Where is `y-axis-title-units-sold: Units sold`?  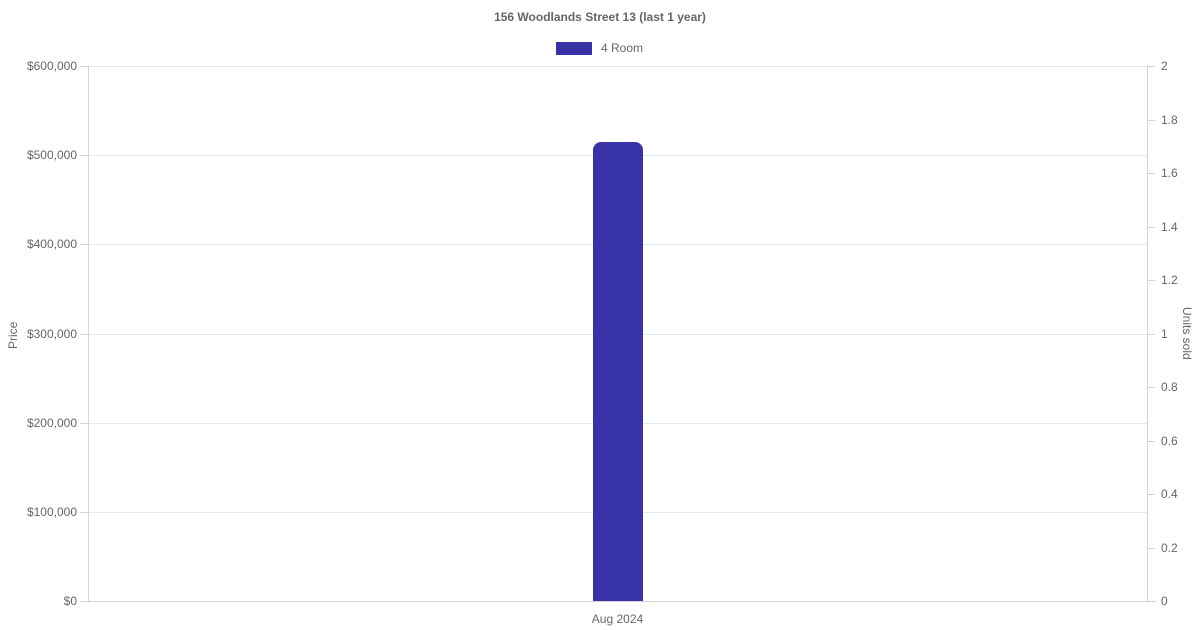
y-axis-title-units-sold: Units sold is located at coordinates (1187, 333).